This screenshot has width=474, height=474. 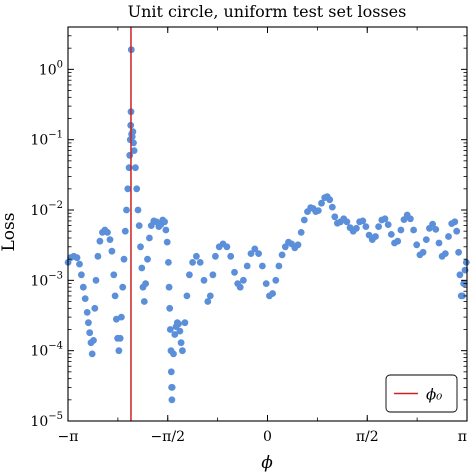 I want to click on x-tick-label: 0, so click(x=267, y=437).